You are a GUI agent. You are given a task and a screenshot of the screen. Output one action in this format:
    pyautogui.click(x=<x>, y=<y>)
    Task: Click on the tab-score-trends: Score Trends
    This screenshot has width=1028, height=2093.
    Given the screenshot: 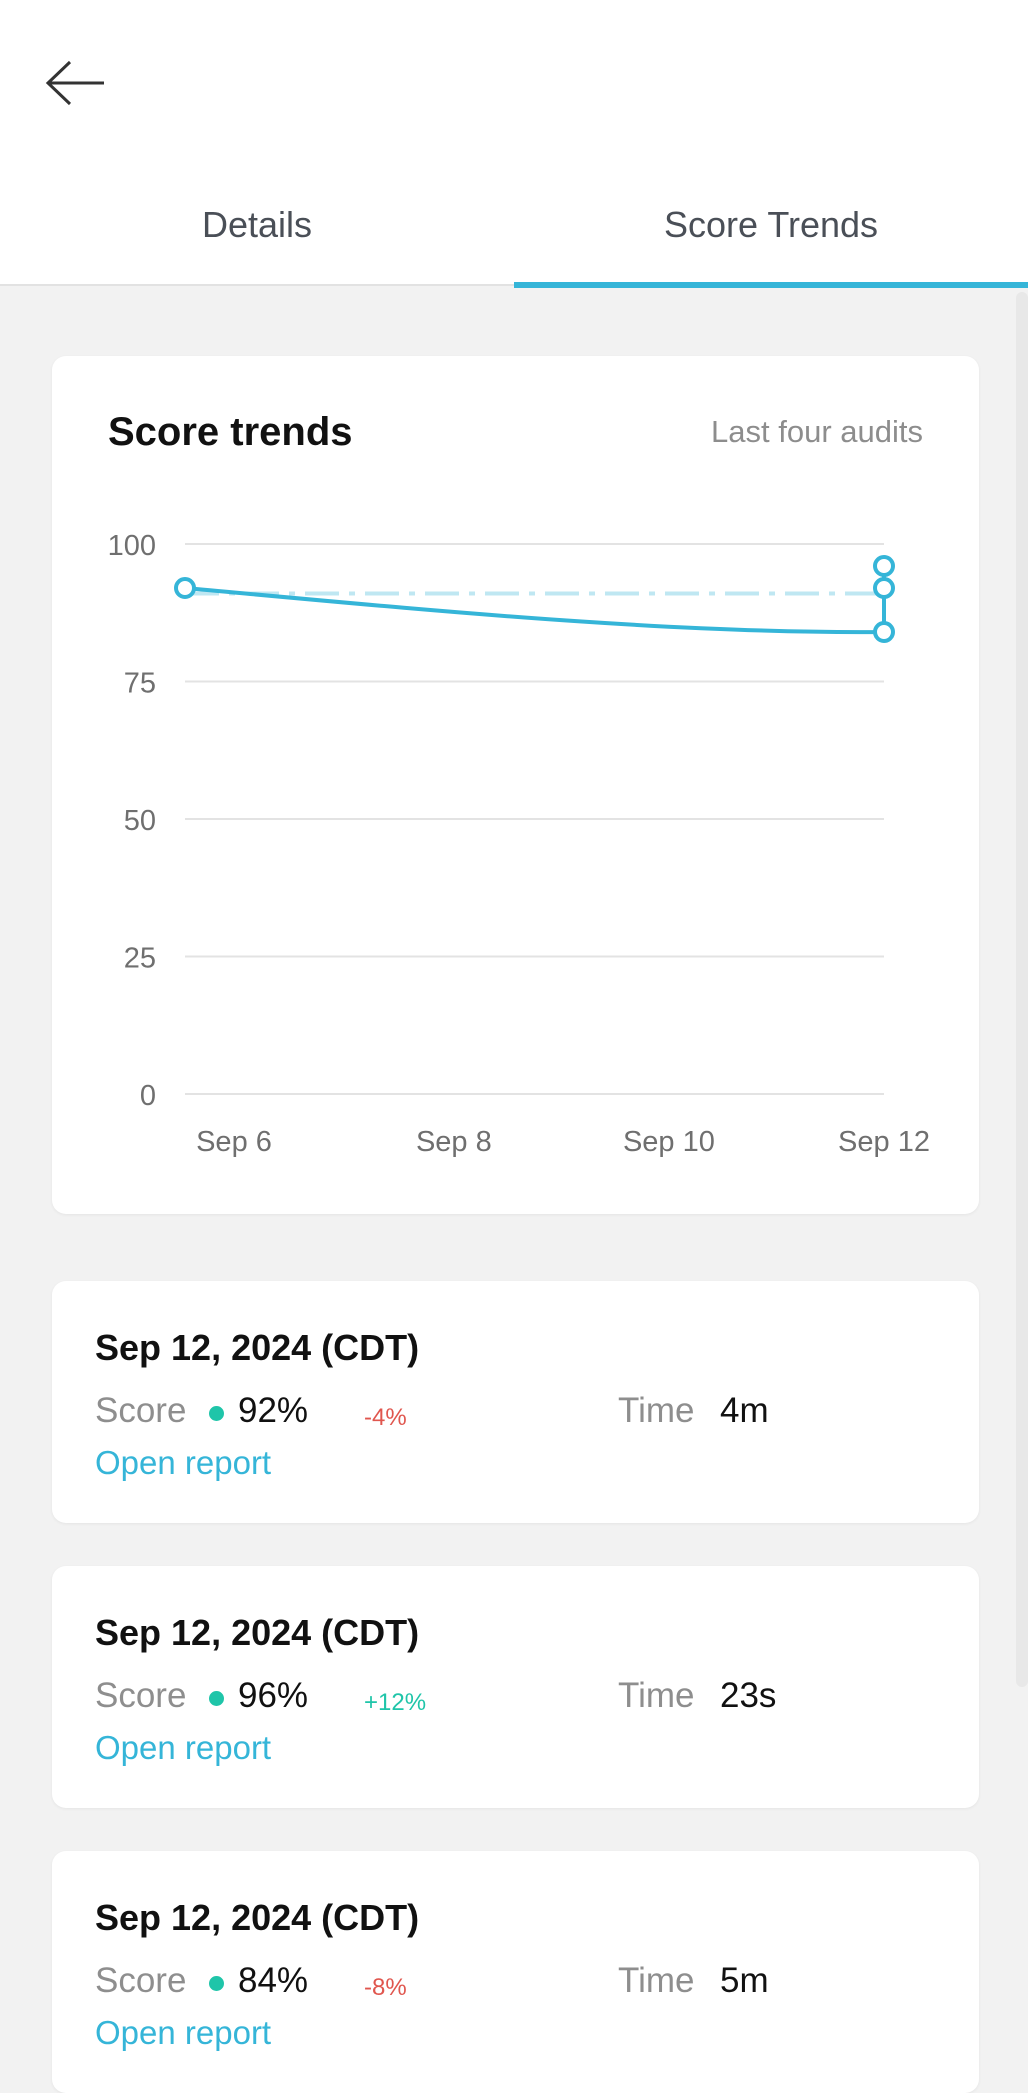 What is the action you would take?
    pyautogui.click(x=771, y=238)
    